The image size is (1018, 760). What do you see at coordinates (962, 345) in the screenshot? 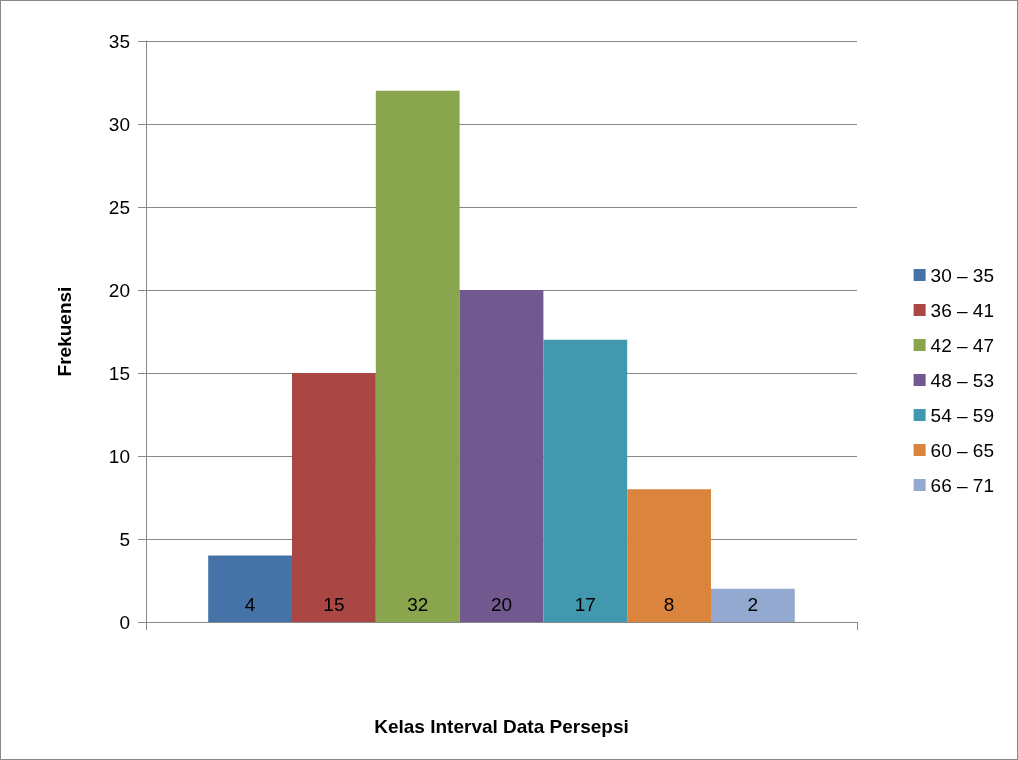
I see `legend-label: 42 – 47` at bounding box center [962, 345].